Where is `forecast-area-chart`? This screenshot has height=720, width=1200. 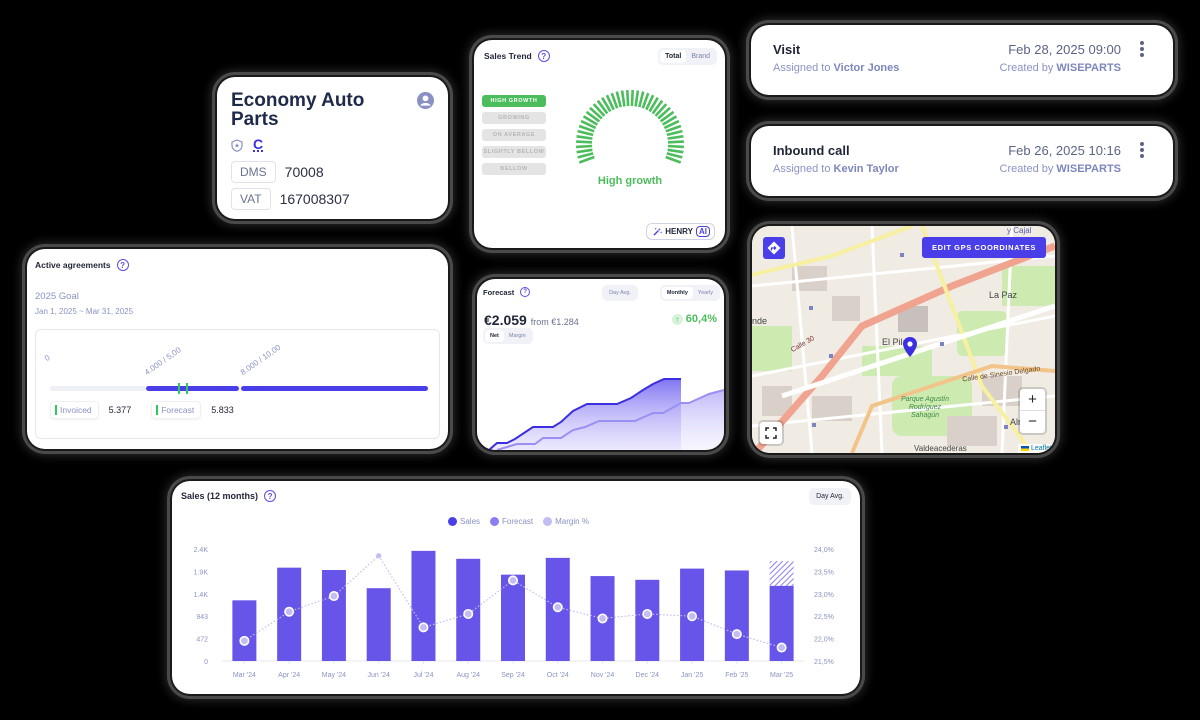 forecast-area-chart is located at coordinates (606, 414).